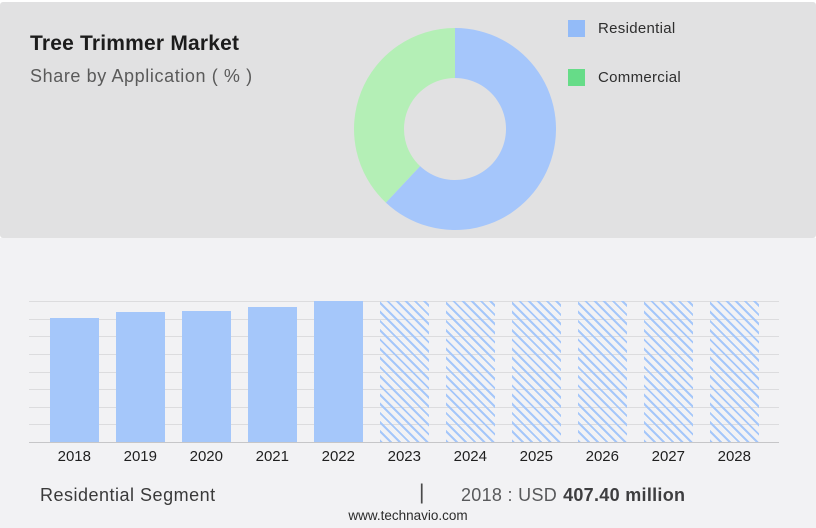 The height and width of the screenshot is (528, 816). Describe the element at coordinates (624, 495) in the screenshot. I see `value-amount: 407.40 million` at that location.